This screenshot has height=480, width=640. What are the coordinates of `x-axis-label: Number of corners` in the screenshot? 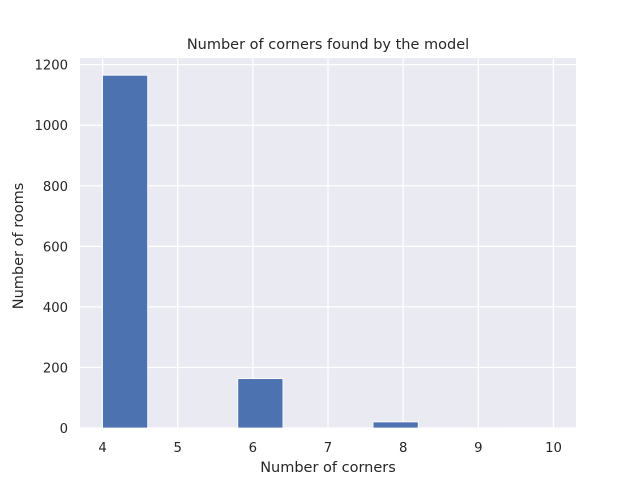 It's located at (328, 468).